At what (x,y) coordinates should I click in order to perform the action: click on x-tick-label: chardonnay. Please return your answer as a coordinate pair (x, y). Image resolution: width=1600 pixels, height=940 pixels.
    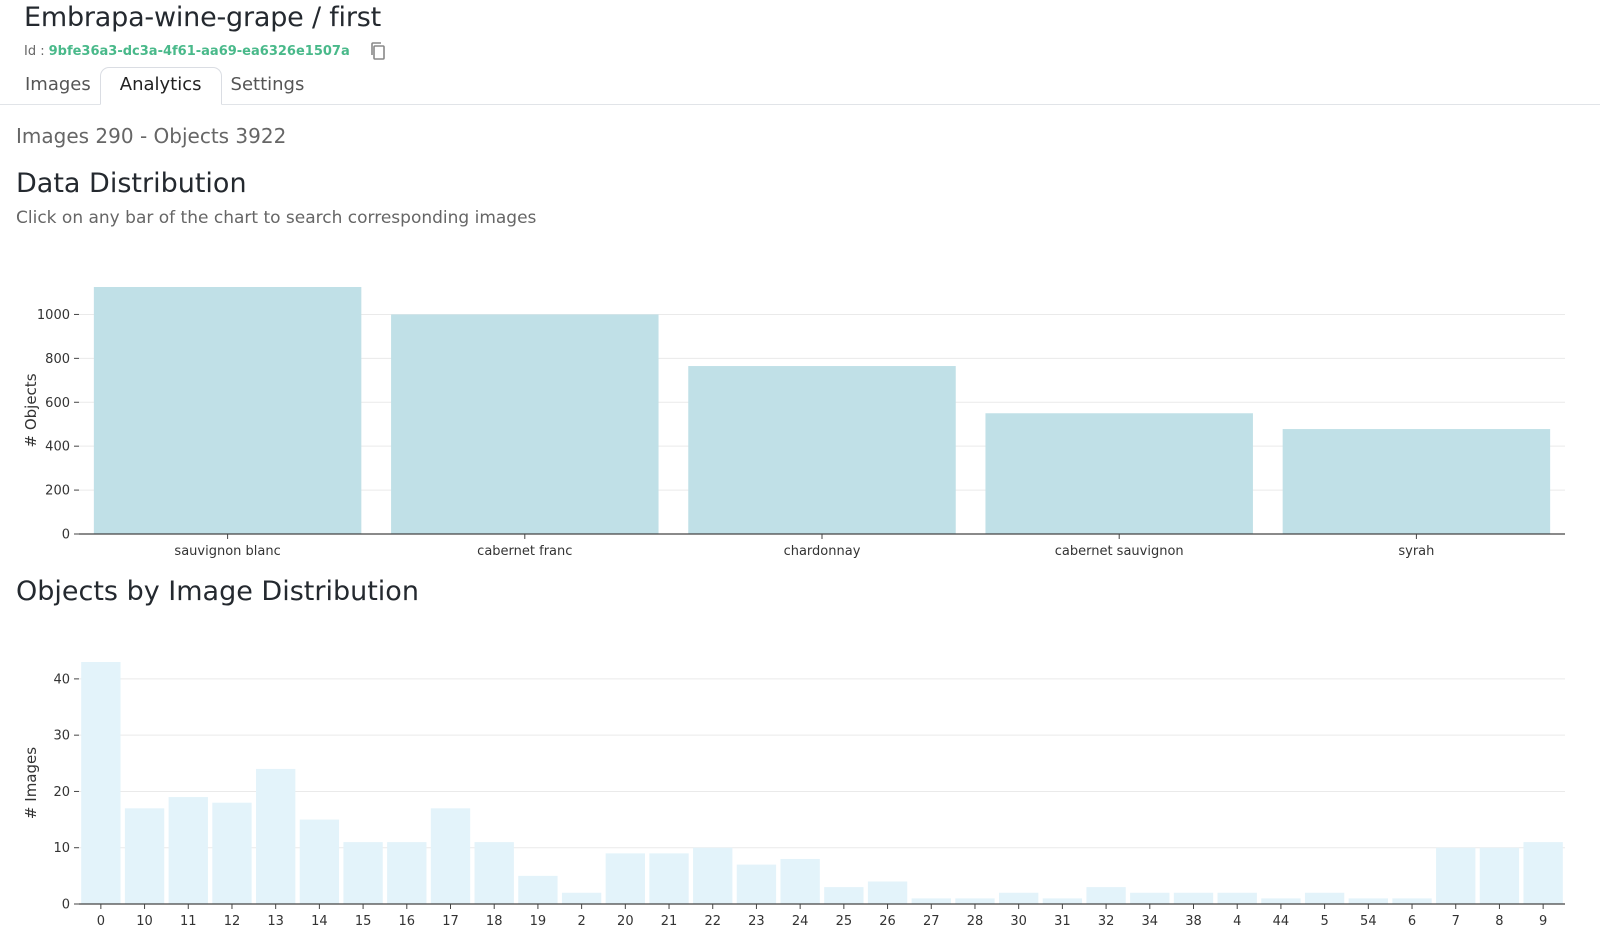
    Looking at the image, I should click on (822, 551).